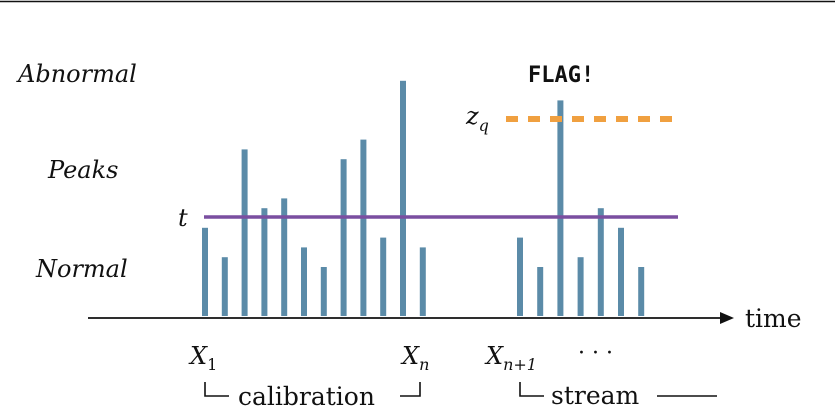 The width and height of the screenshot is (835, 408). Describe the element at coordinates (472, 116) in the screenshot. I see `zq-base: z` at that location.